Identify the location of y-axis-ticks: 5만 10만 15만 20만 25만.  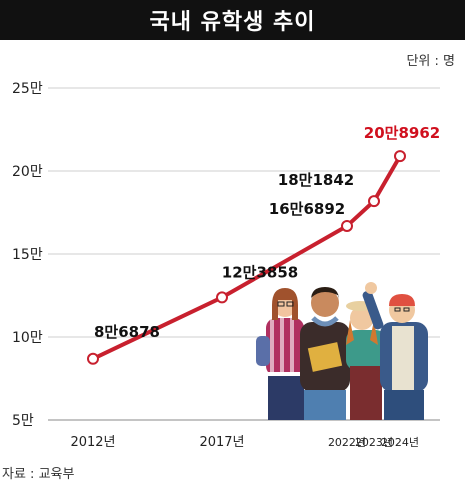
(27, 255).